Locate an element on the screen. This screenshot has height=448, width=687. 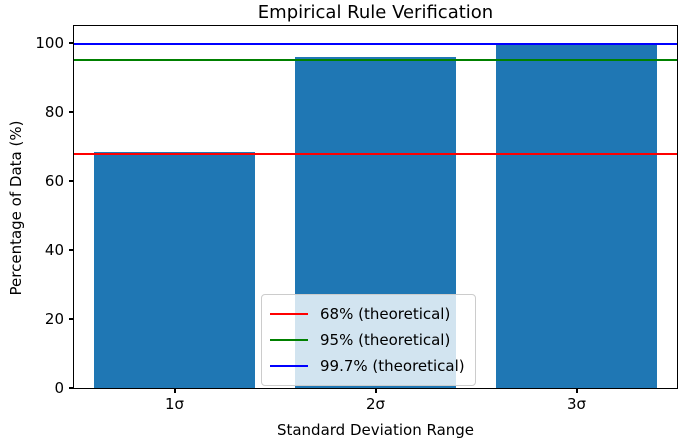
x-axis-label: Standard Deviation Range is located at coordinates (375, 430).